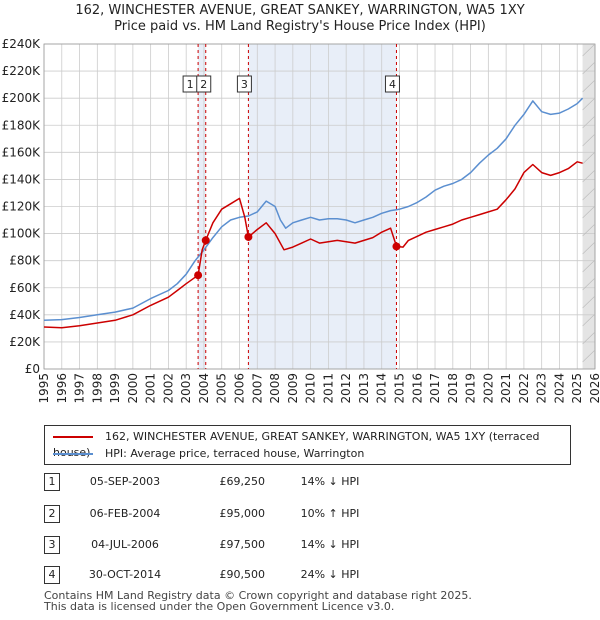 The image size is (600, 620). Describe the element at coordinates (190, 84) in the screenshot. I see `sale-label: 1` at that location.